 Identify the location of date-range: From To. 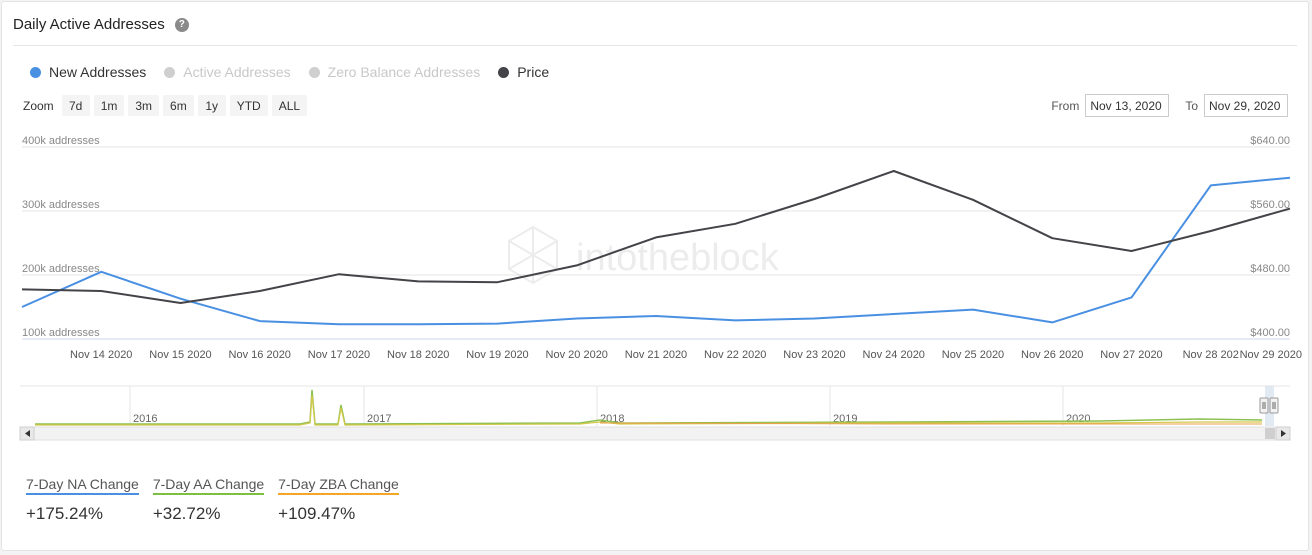
(1169, 105).